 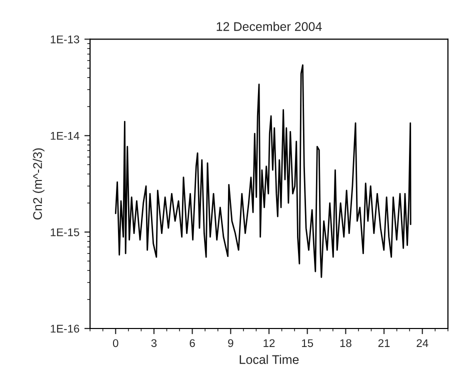 What do you see at coordinates (65, 39) in the screenshot?
I see `y-tick-label: 1E-13` at bounding box center [65, 39].